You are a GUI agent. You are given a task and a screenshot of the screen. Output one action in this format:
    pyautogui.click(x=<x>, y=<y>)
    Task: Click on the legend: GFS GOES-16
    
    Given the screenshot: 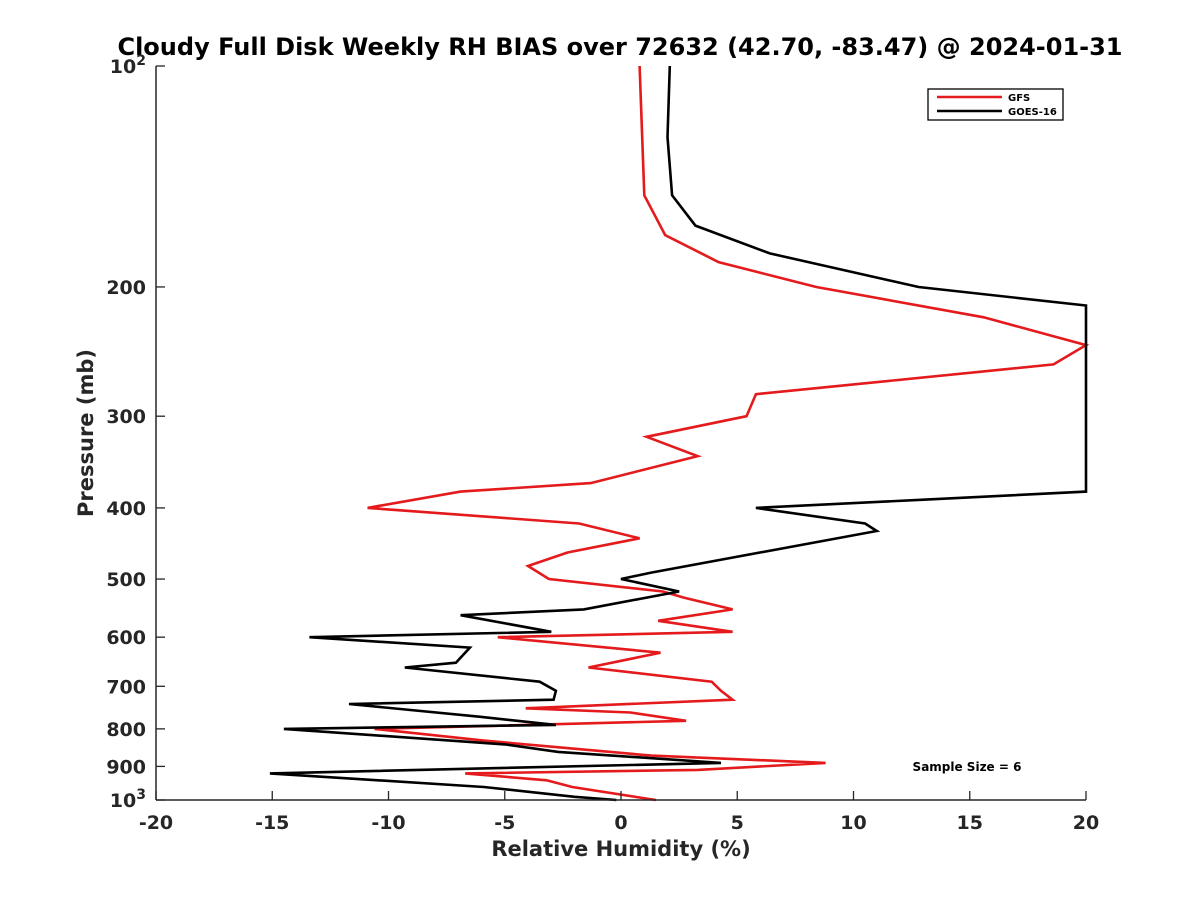 What is the action you would take?
    pyautogui.click(x=995, y=104)
    